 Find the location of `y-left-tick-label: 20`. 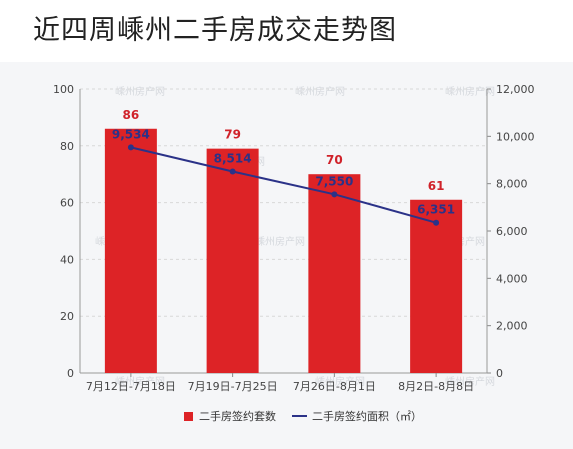

y-left-tick-label: 20 is located at coordinates (67, 316).